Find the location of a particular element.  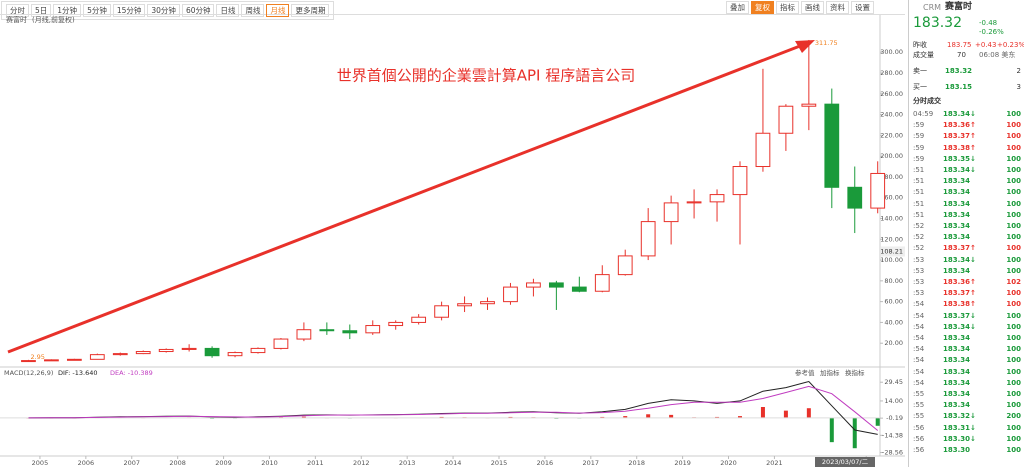

indicator-button: 参考值 is located at coordinates (805, 372).